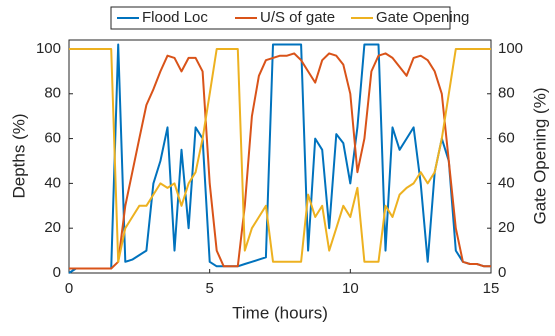 The image size is (555, 336). Describe the element at coordinates (491, 288) in the screenshot. I see `x-tick-label: 15` at that location.